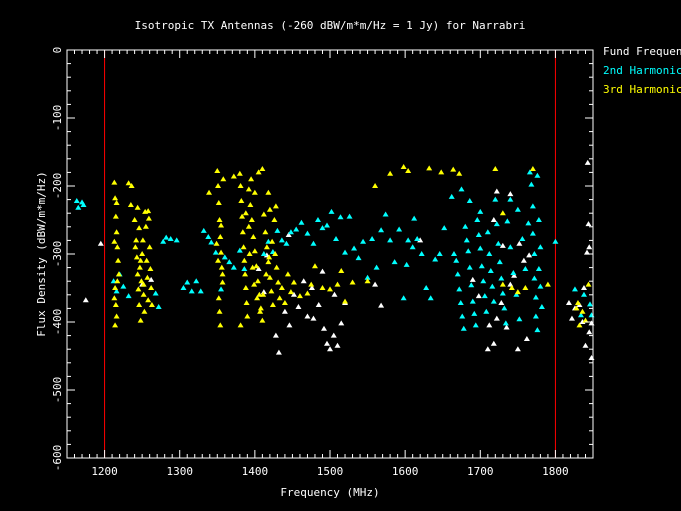  Describe the element at coordinates (57, 458) in the screenshot. I see `y-tick-label: -600` at that location.